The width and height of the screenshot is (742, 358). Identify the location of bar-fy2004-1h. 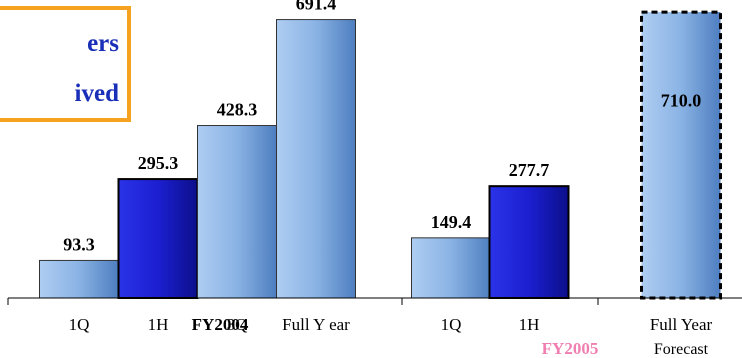
(158, 238).